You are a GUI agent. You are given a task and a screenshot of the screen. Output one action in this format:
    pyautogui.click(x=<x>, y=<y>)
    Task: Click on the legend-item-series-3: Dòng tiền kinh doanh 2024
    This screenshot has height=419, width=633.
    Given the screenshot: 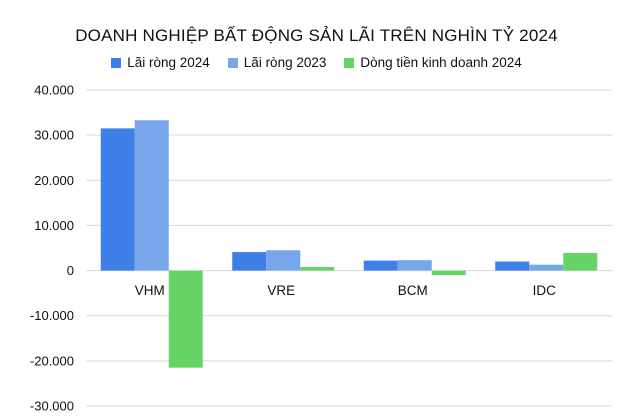 What is the action you would take?
    pyautogui.click(x=433, y=62)
    